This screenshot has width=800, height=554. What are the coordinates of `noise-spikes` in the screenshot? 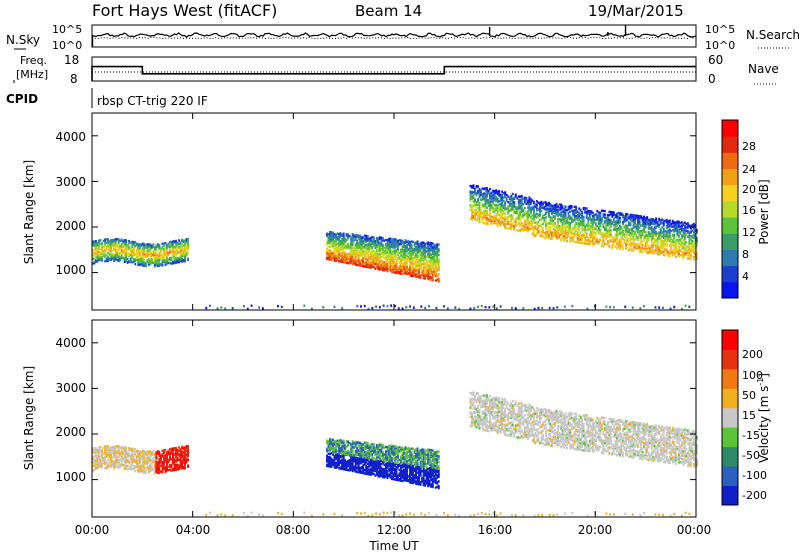 It's located at (359, 36).